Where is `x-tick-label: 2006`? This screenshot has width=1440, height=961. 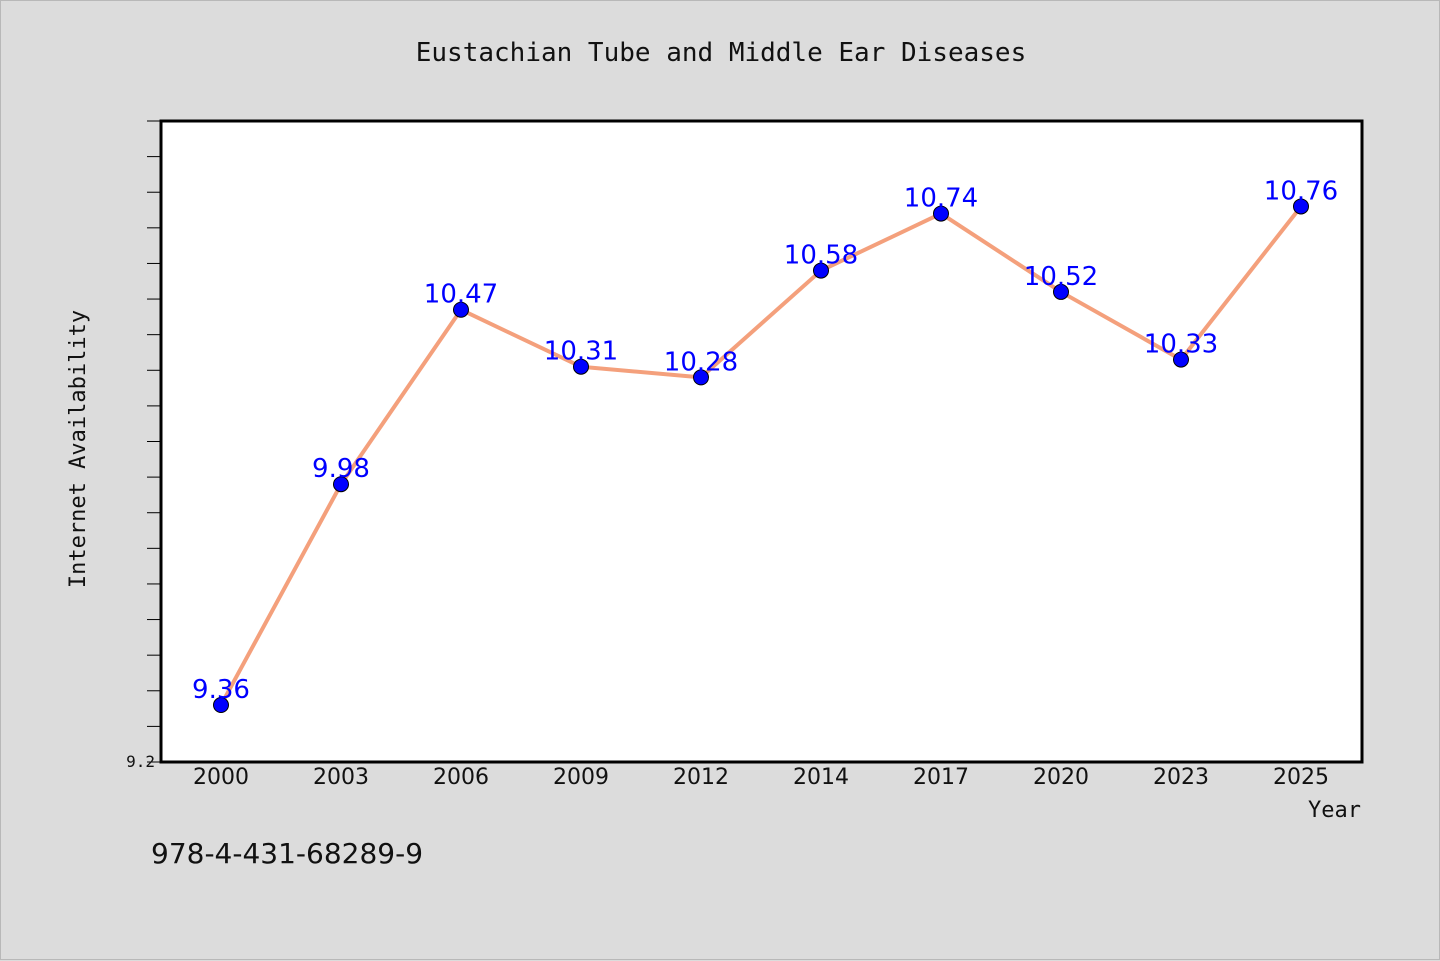 x-tick-label: 2006 is located at coordinates (461, 777).